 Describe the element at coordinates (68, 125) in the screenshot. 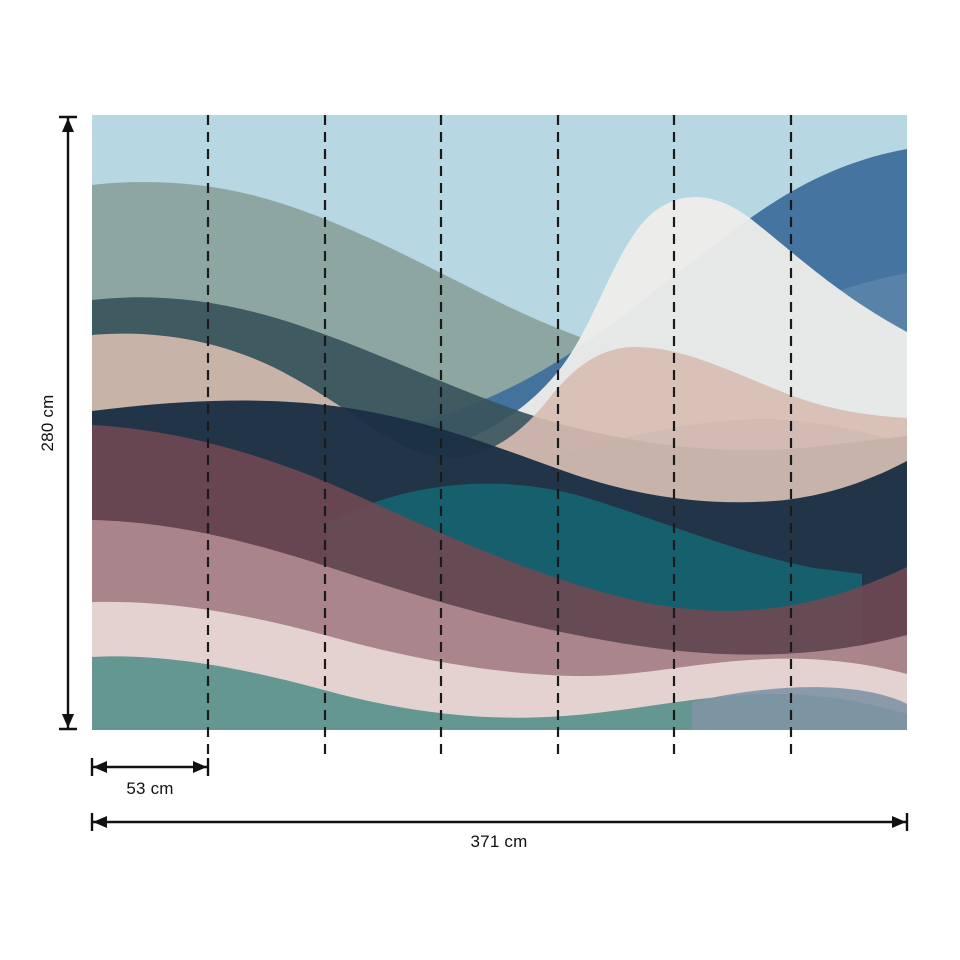

I see `arrow-up-icon` at that location.